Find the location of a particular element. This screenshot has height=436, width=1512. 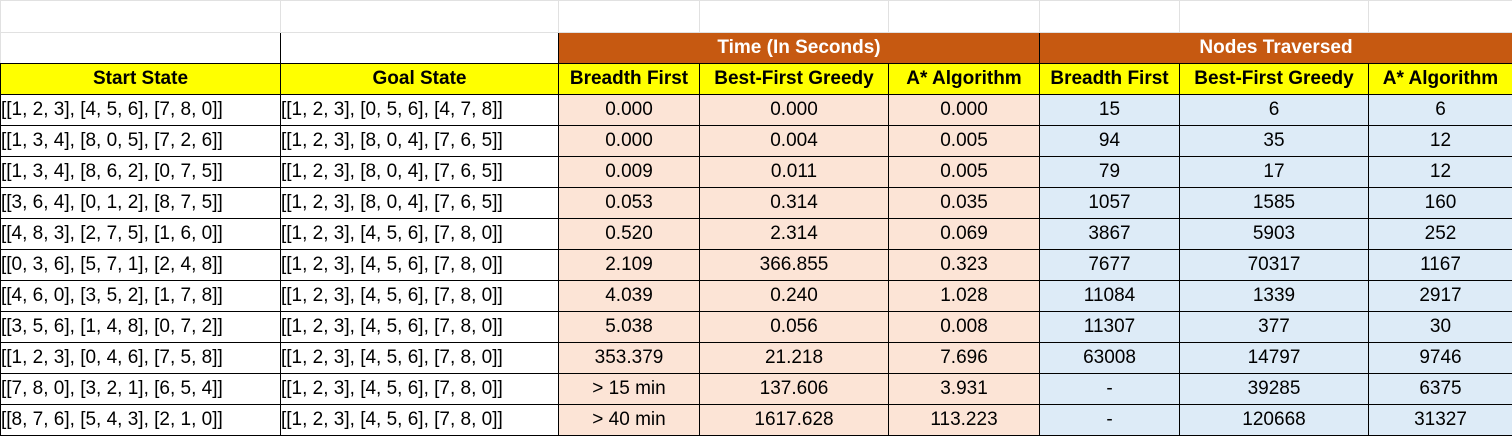

time-a-star-cell: 0.035 is located at coordinates (964, 203).